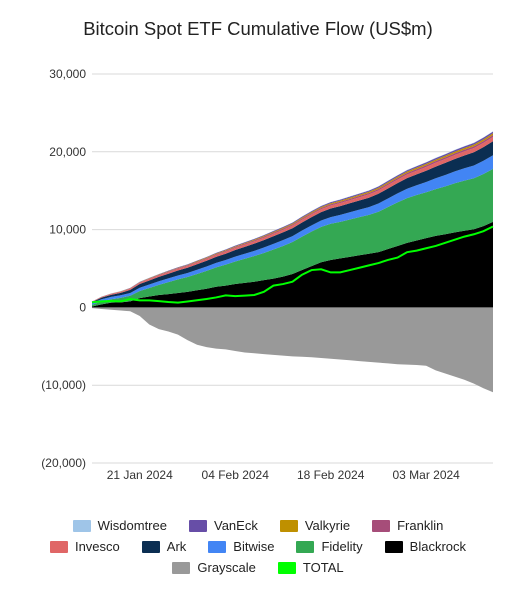 This screenshot has height=600, width=516. What do you see at coordinates (331, 475) in the screenshot?
I see `x-tick-label: 18 Feb 2024` at bounding box center [331, 475].